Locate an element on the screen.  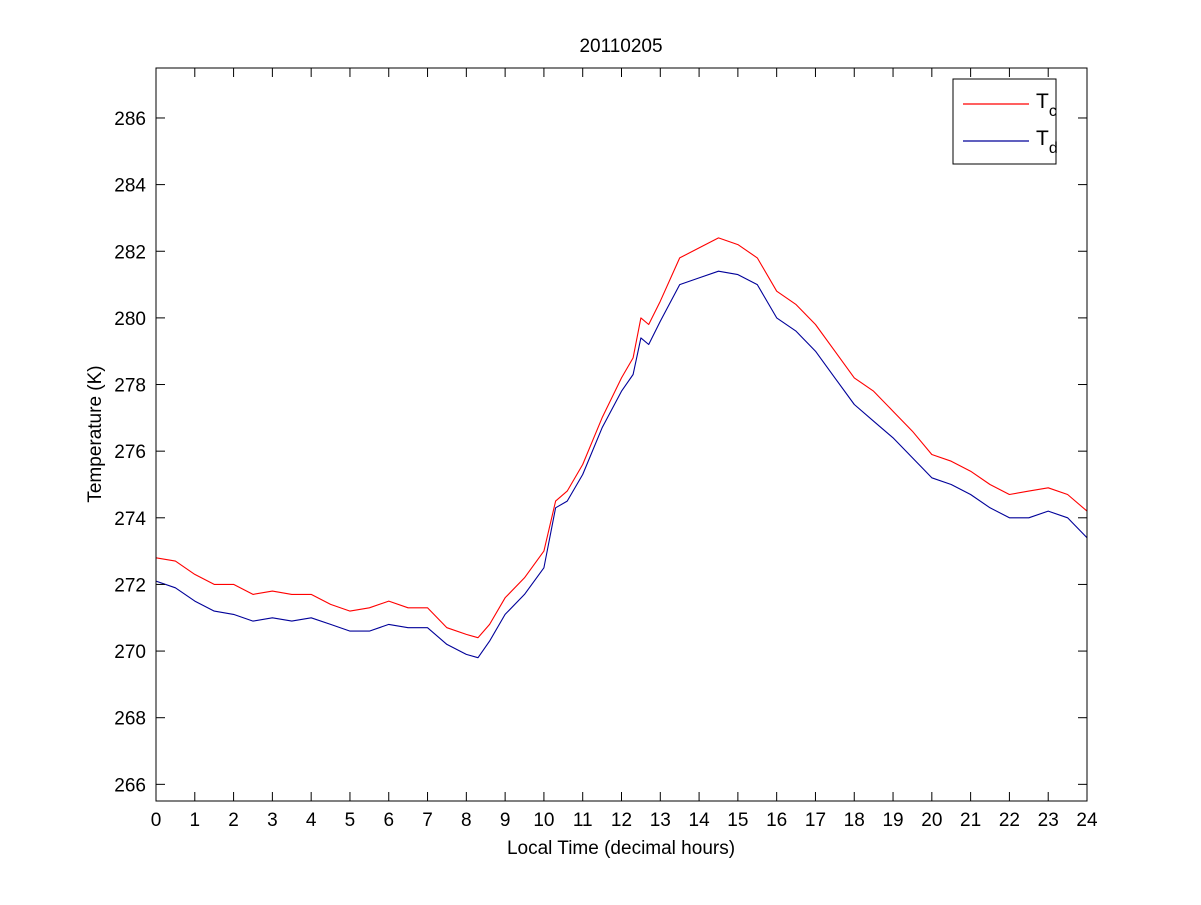
x-tick-label: 15 is located at coordinates (737, 820).